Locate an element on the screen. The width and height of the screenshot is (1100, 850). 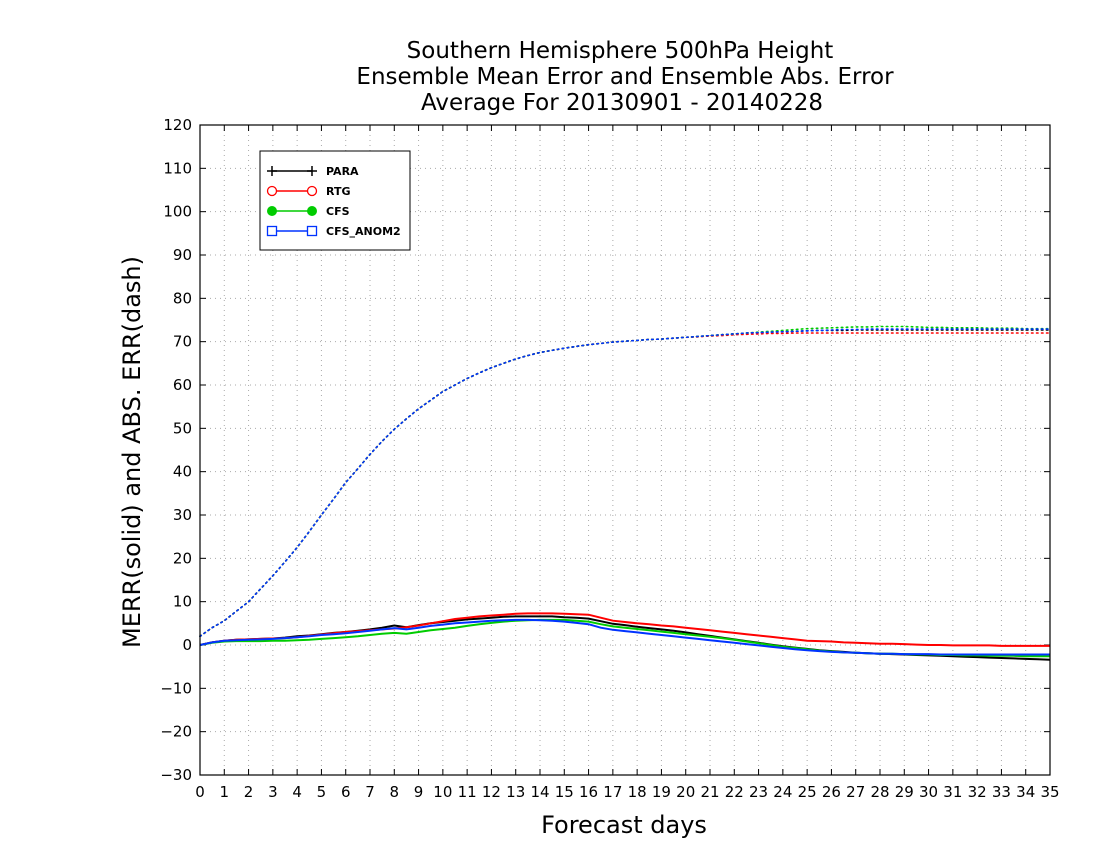
x-tick-label: 35 is located at coordinates (1049, 792).